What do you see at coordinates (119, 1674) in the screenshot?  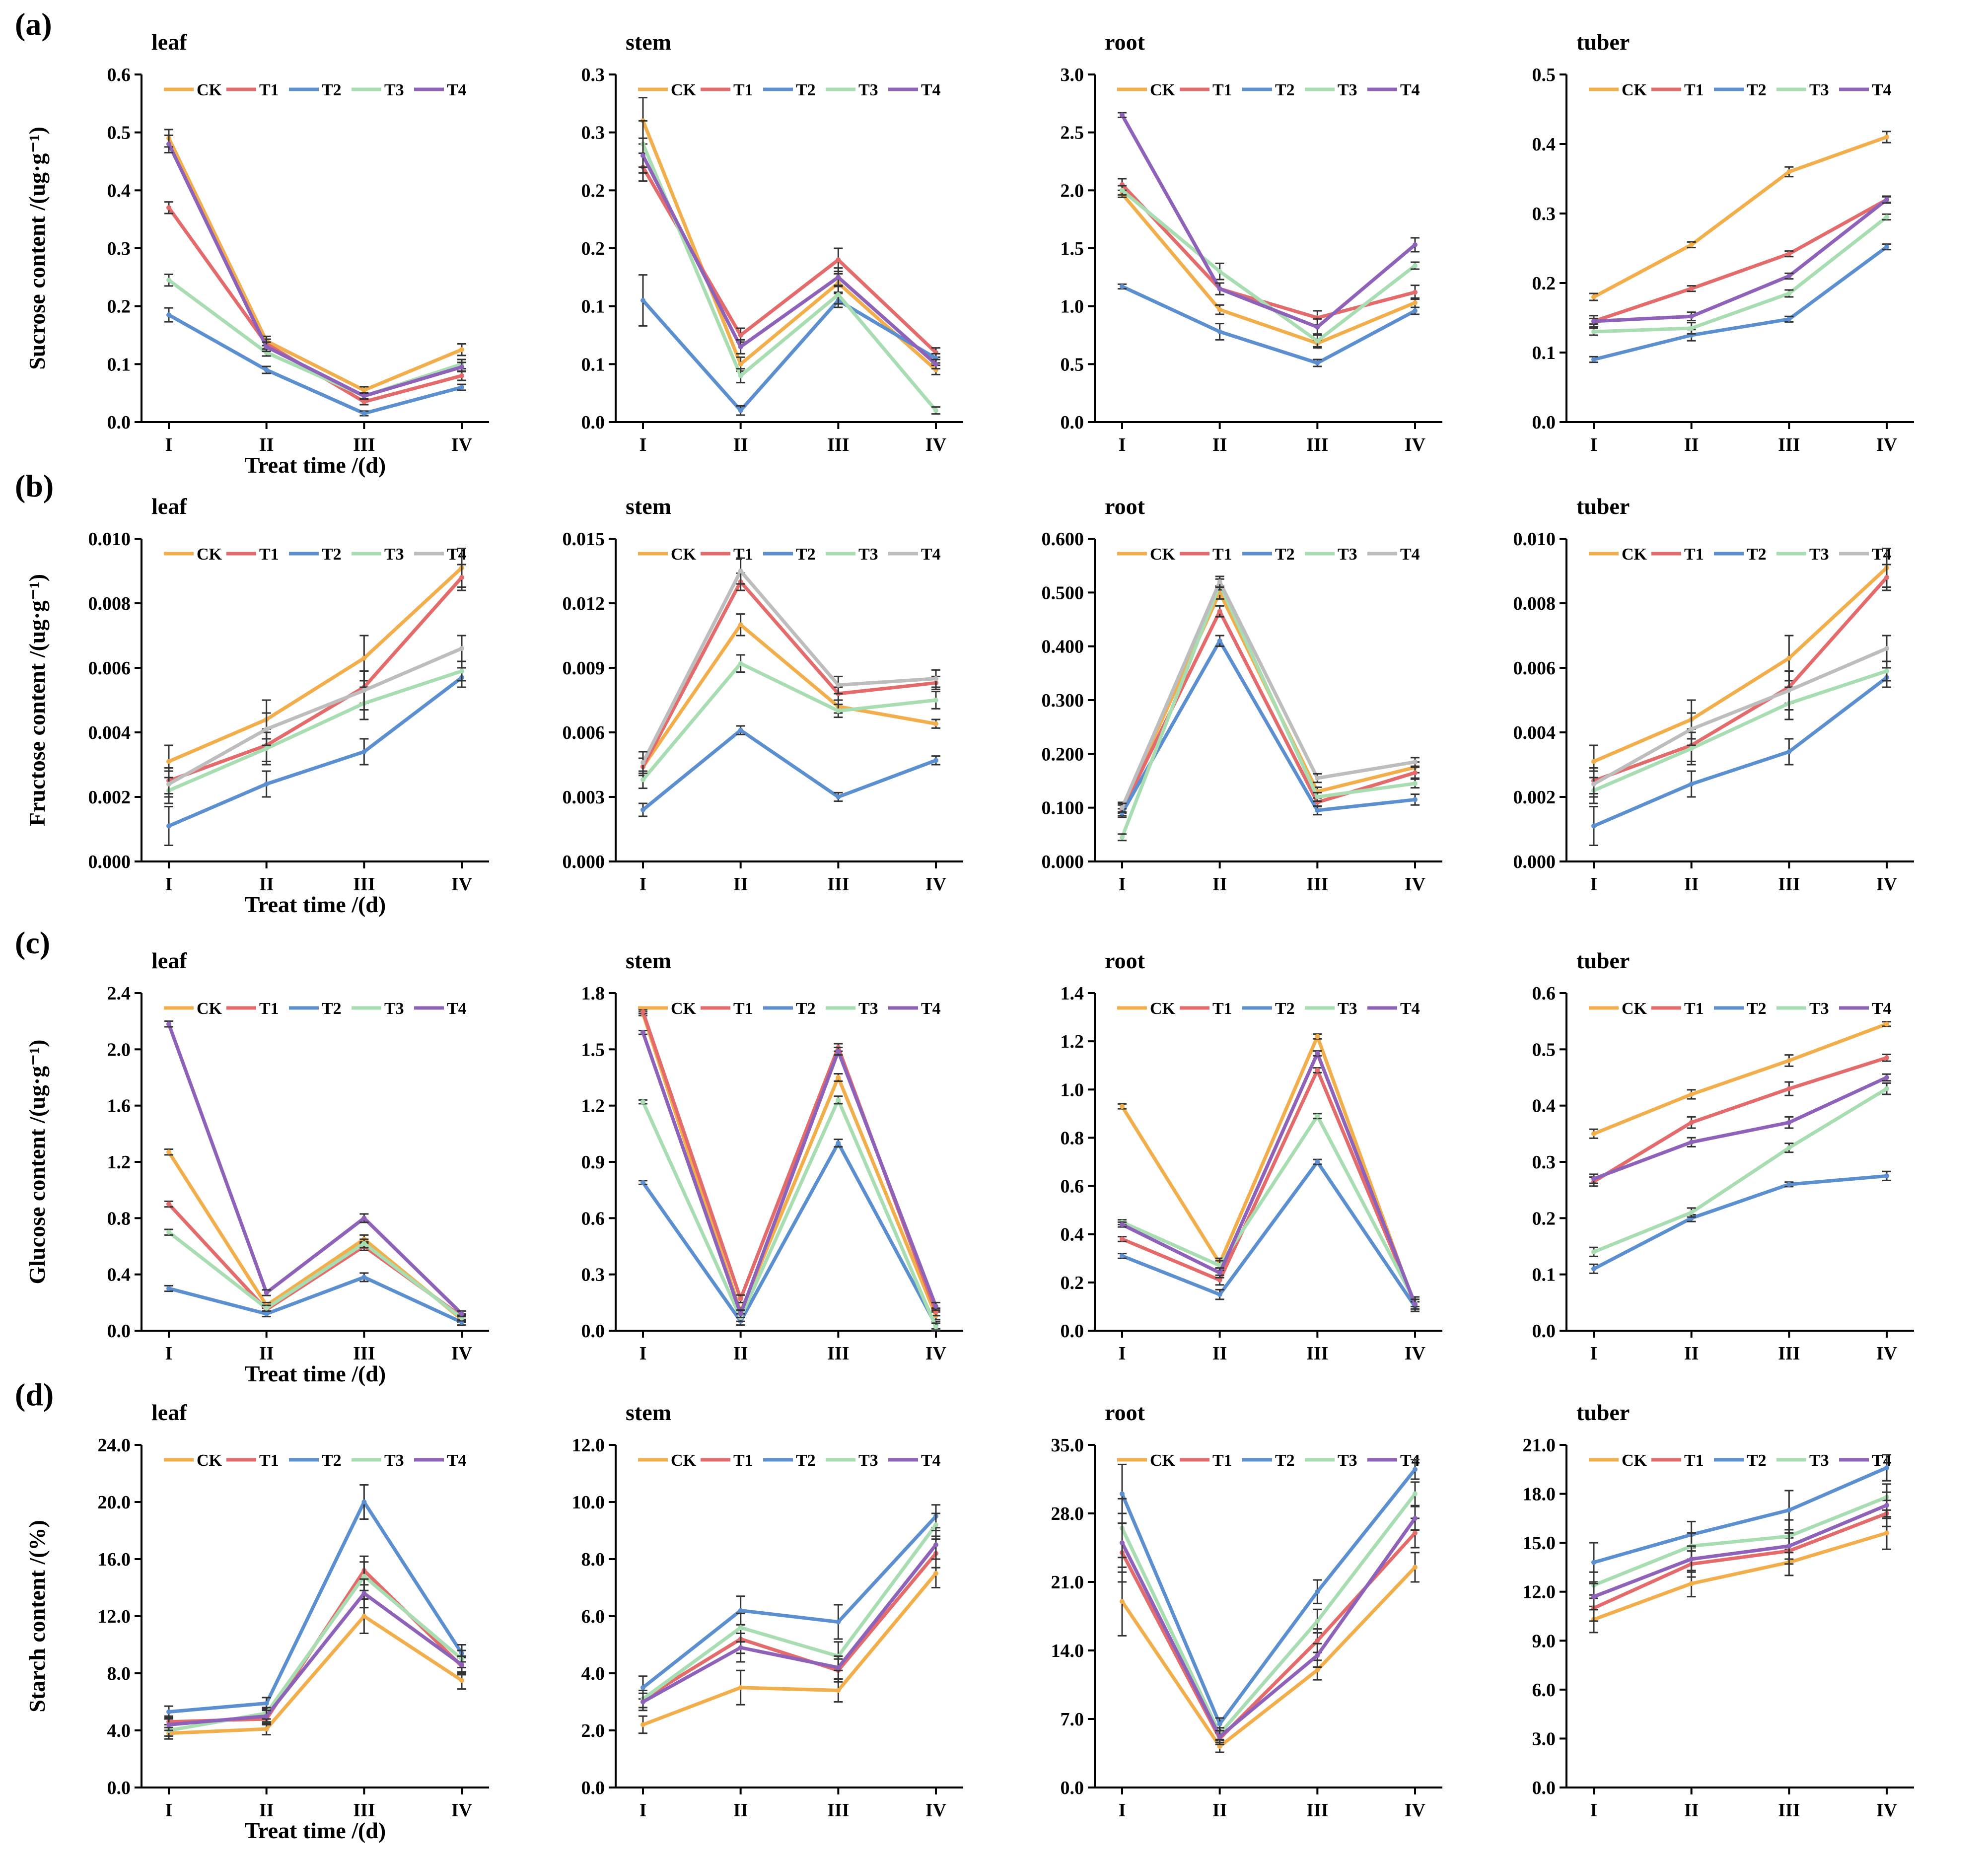 I see `y-tick-label: 8.0` at bounding box center [119, 1674].